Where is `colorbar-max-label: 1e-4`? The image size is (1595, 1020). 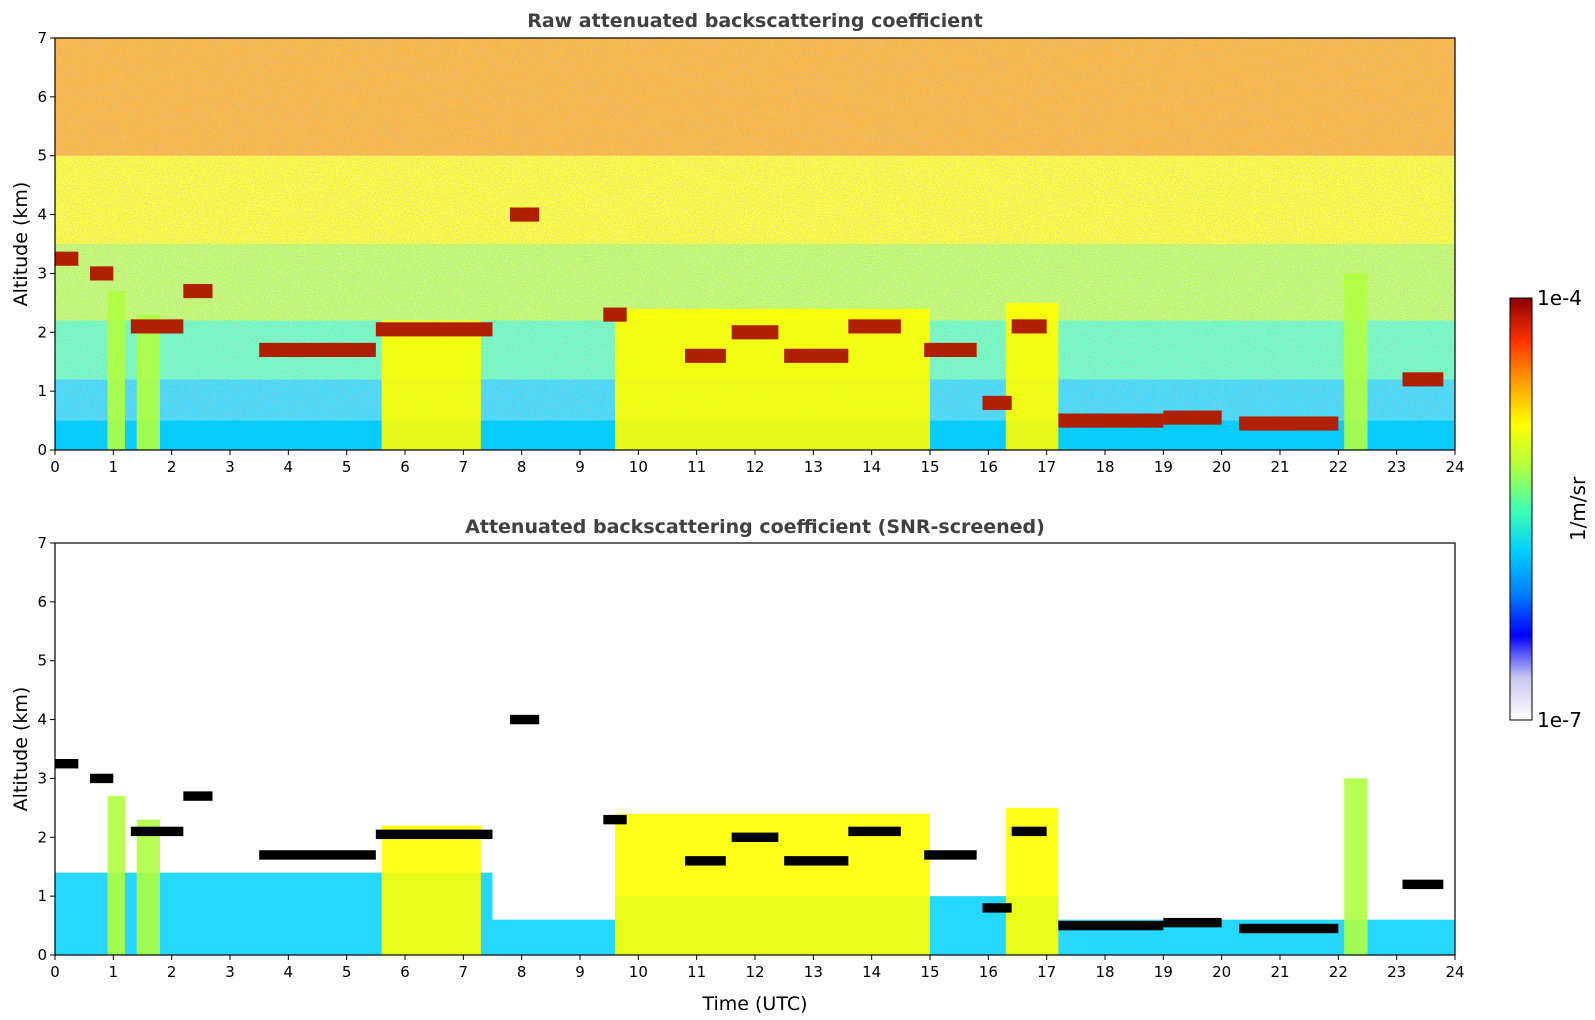
colorbar-max-label: 1e-4 is located at coordinates (1559, 298).